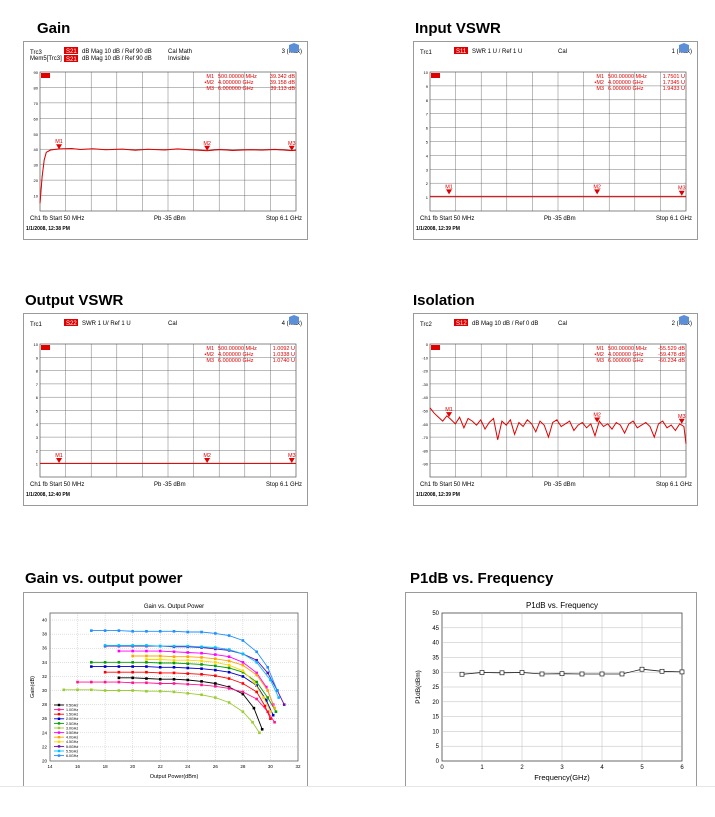 The image size is (715, 817). What do you see at coordinates (298, 766) in the screenshot?
I see `x-tick-label: 32` at bounding box center [298, 766].